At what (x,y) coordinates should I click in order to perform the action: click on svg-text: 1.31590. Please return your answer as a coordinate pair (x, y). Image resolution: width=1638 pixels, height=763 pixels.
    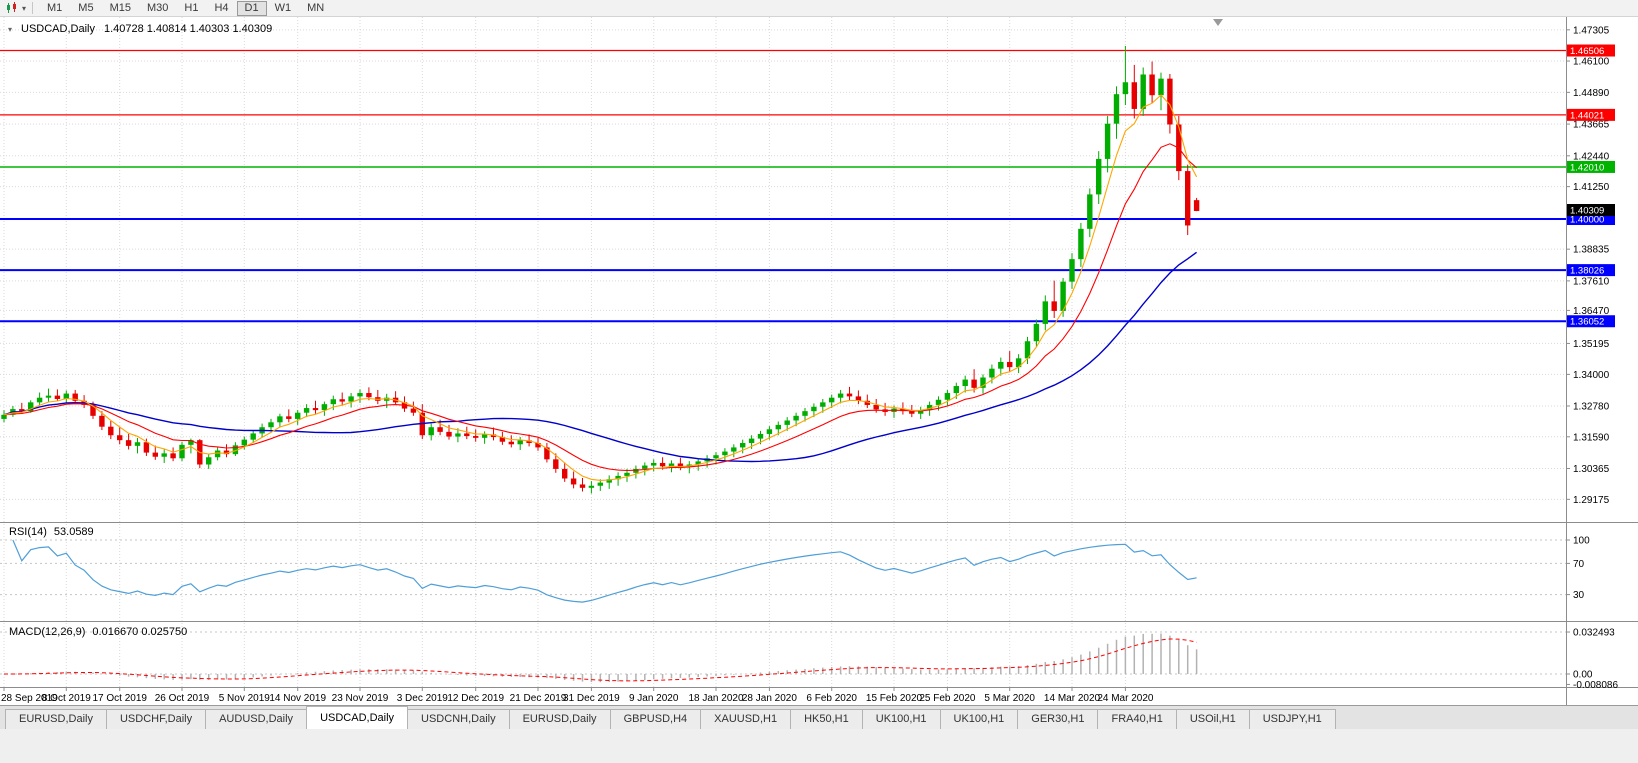
    Looking at the image, I should click on (1591, 437).